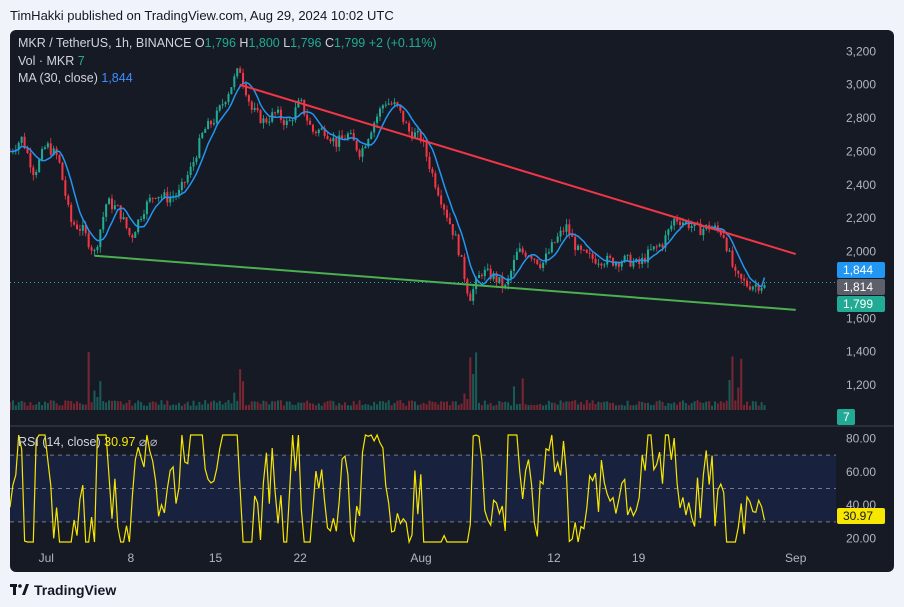  I want to click on legend-rsi: RSI (14, close) 30.97 ⌀ ⌀, so click(87, 441).